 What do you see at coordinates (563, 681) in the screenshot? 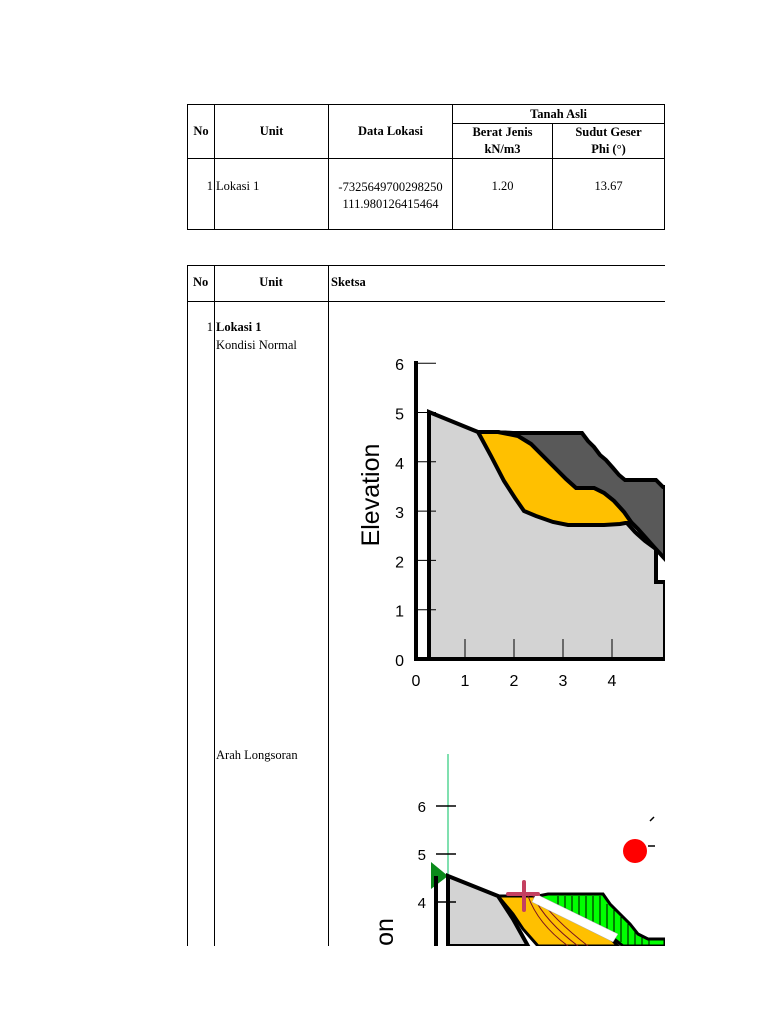
I see `x-tick-label: 3` at bounding box center [563, 681].